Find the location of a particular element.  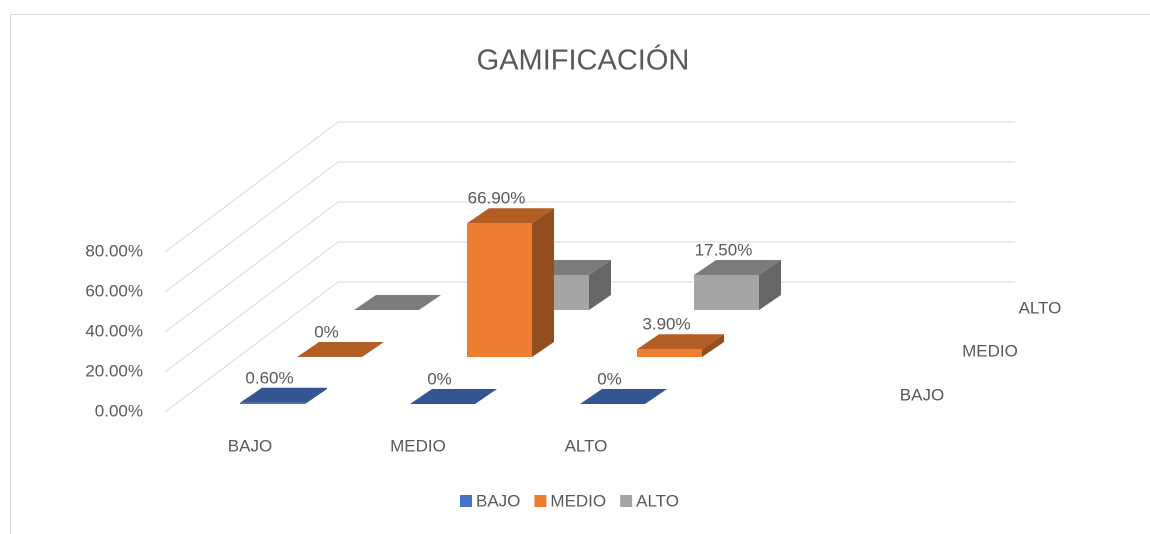

data-label: 17.50% is located at coordinates (724, 249).